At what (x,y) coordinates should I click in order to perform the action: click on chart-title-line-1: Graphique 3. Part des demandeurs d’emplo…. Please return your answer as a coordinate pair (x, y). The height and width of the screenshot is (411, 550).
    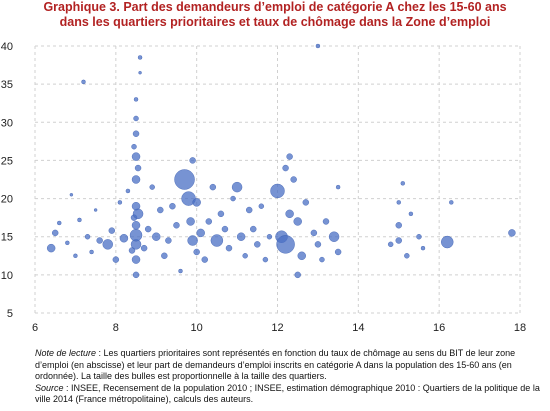
    Looking at the image, I should click on (275, 7).